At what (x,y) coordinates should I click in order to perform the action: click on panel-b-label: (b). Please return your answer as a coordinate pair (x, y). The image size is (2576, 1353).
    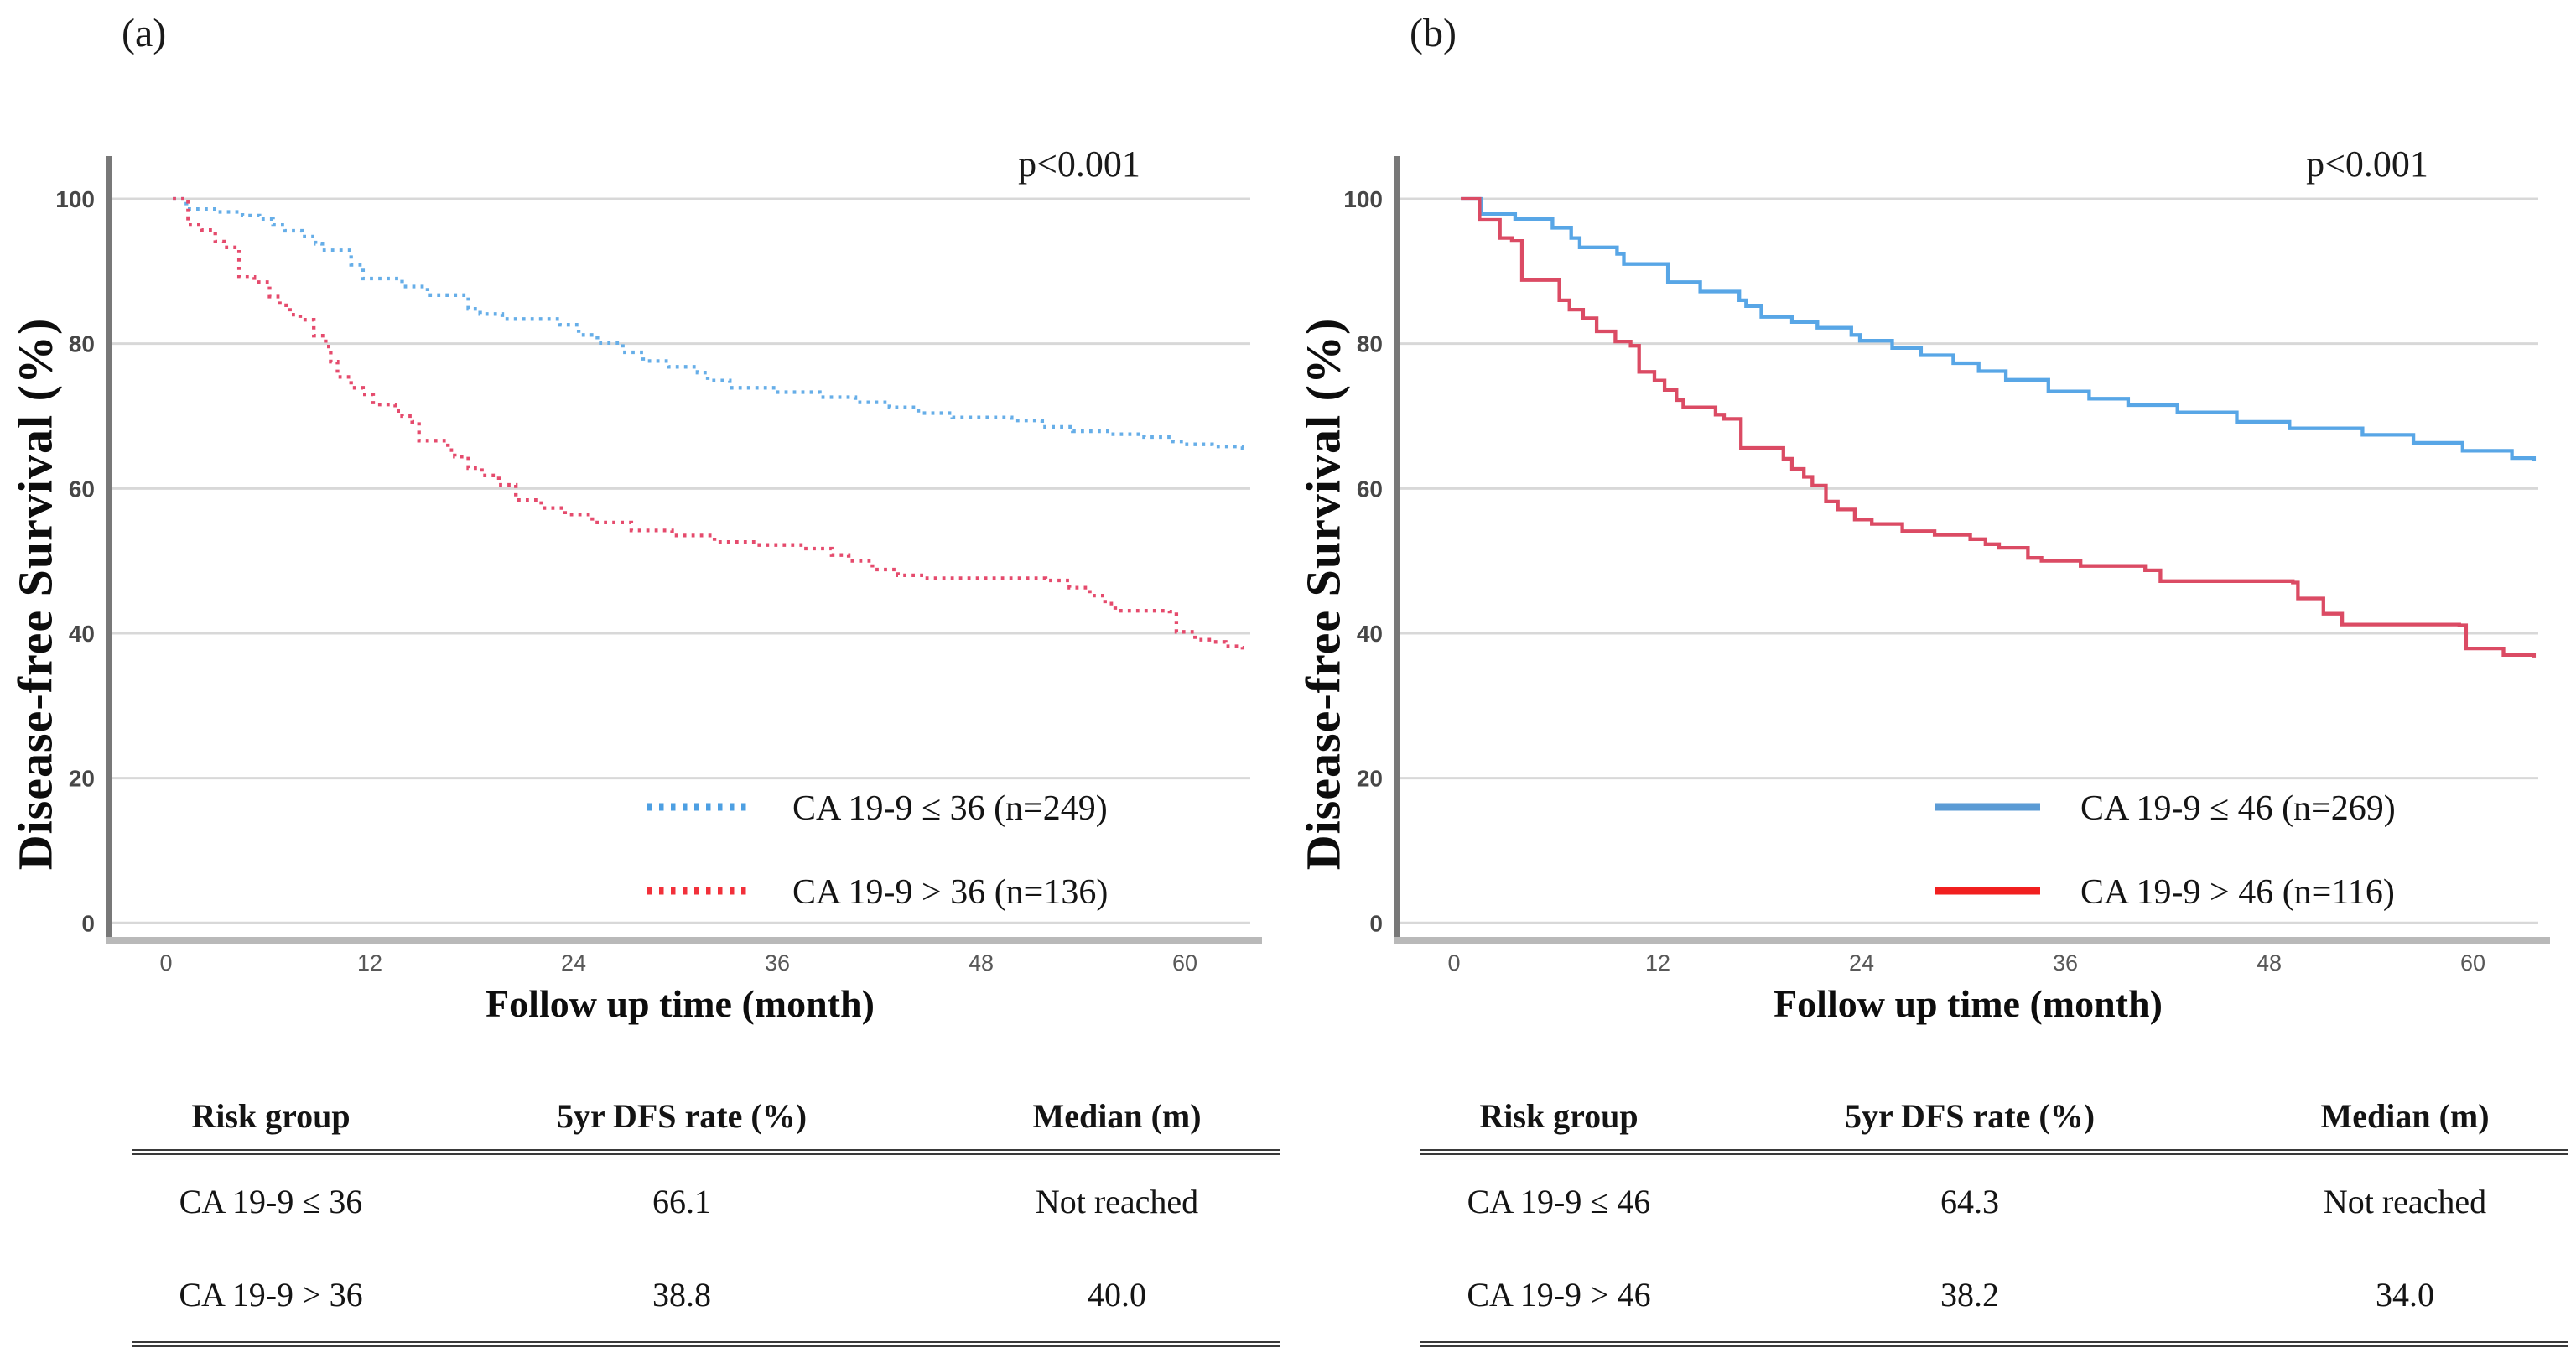
    Looking at the image, I should click on (1433, 33).